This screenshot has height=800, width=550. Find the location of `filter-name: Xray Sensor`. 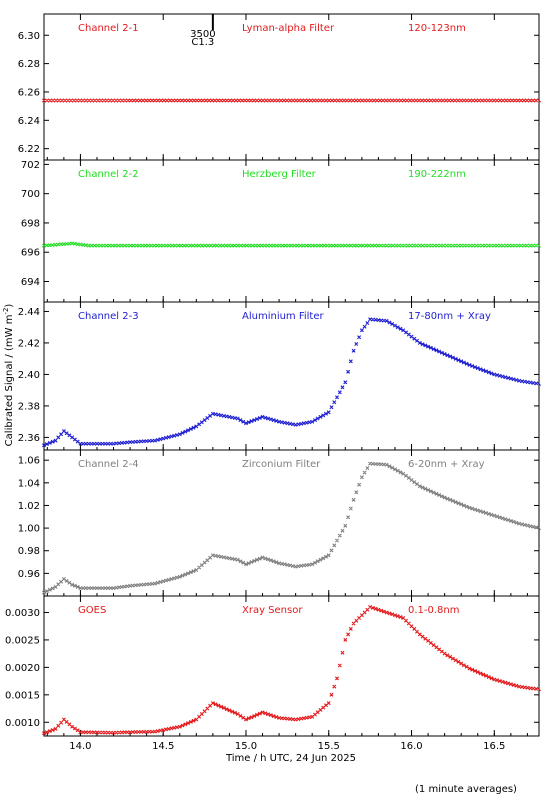

filter-name: Xray Sensor is located at coordinates (272, 610).